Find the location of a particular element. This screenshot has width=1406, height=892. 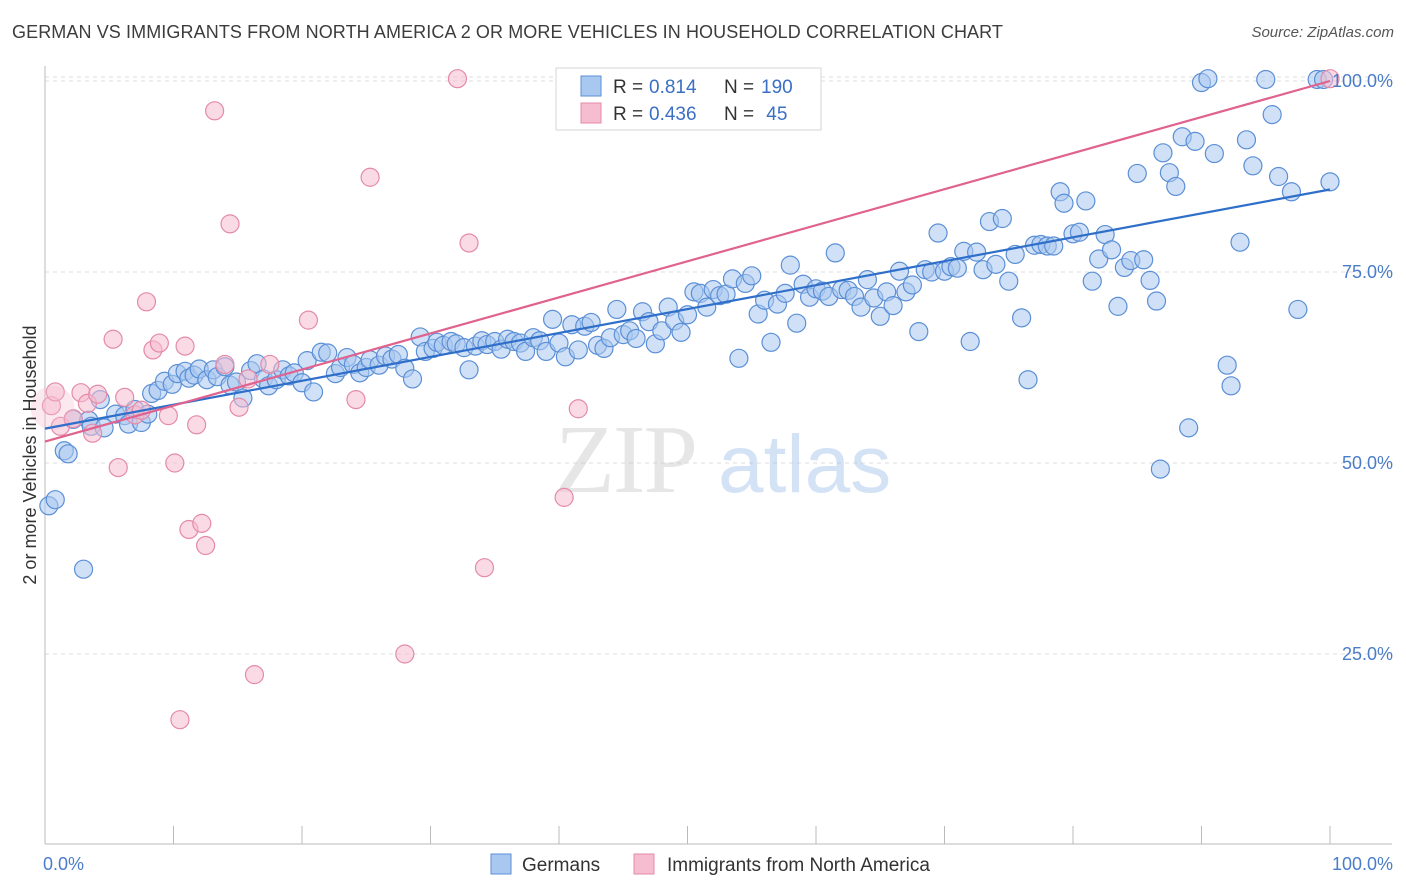

y-tick-label: 50.0% is located at coordinates (1367, 463).